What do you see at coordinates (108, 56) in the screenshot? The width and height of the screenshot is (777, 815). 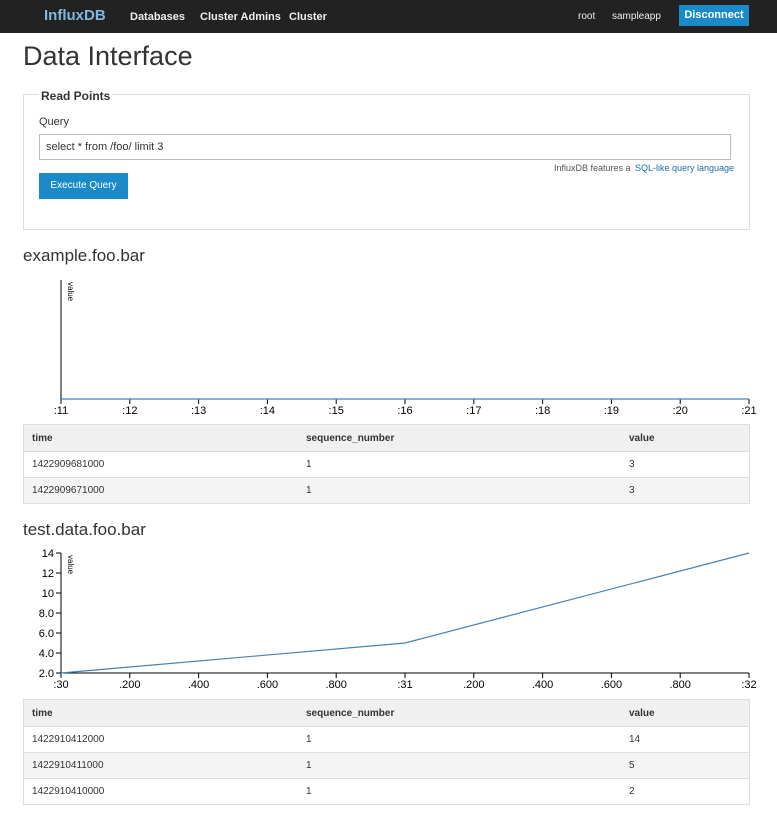 I see `page-title: Data Interface` at bounding box center [108, 56].